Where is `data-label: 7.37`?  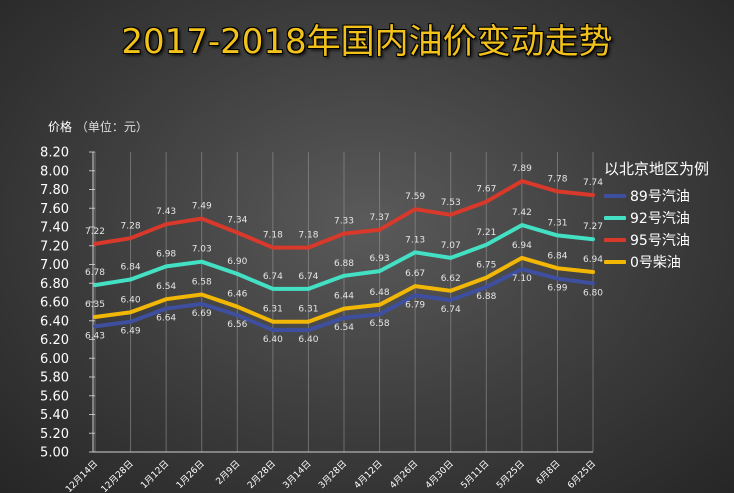 data-label: 7.37 is located at coordinates (380, 218).